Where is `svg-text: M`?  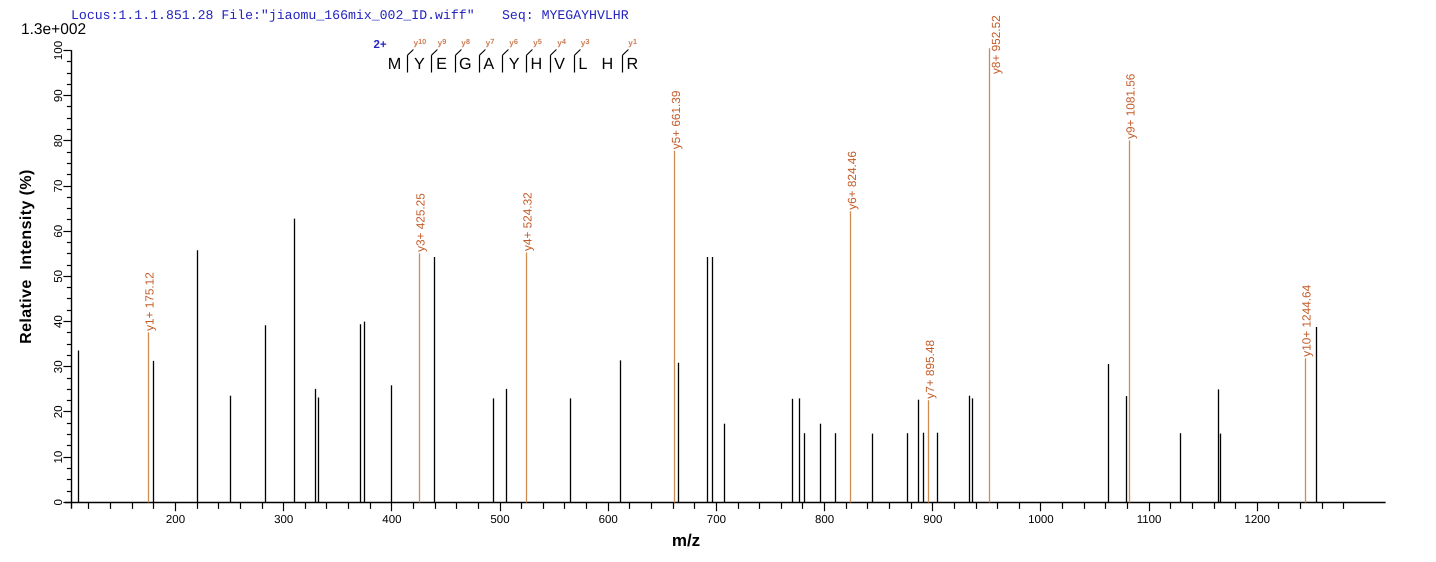
svg-text: M is located at coordinates (394, 64).